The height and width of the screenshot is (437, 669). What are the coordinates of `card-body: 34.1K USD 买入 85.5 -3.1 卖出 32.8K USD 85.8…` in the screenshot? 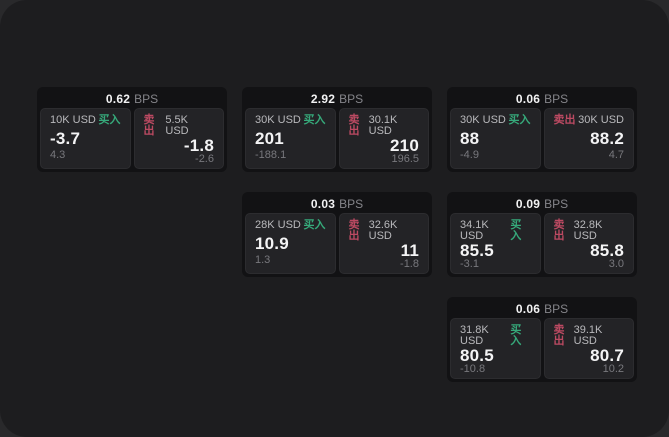 It's located at (542, 243).